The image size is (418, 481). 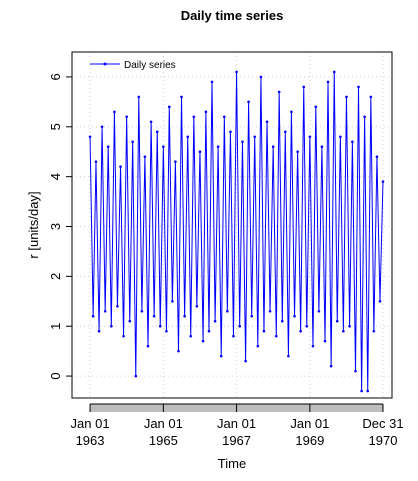 What do you see at coordinates (105, 64) in the screenshot?
I see `legend-marker` at bounding box center [105, 64].